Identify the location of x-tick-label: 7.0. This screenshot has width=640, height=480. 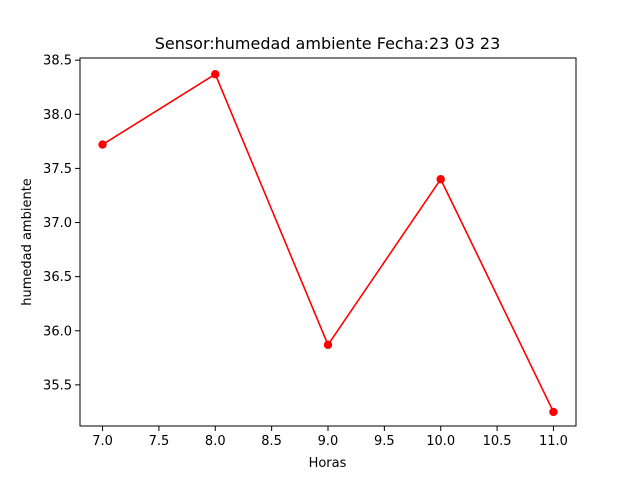
(102, 441).